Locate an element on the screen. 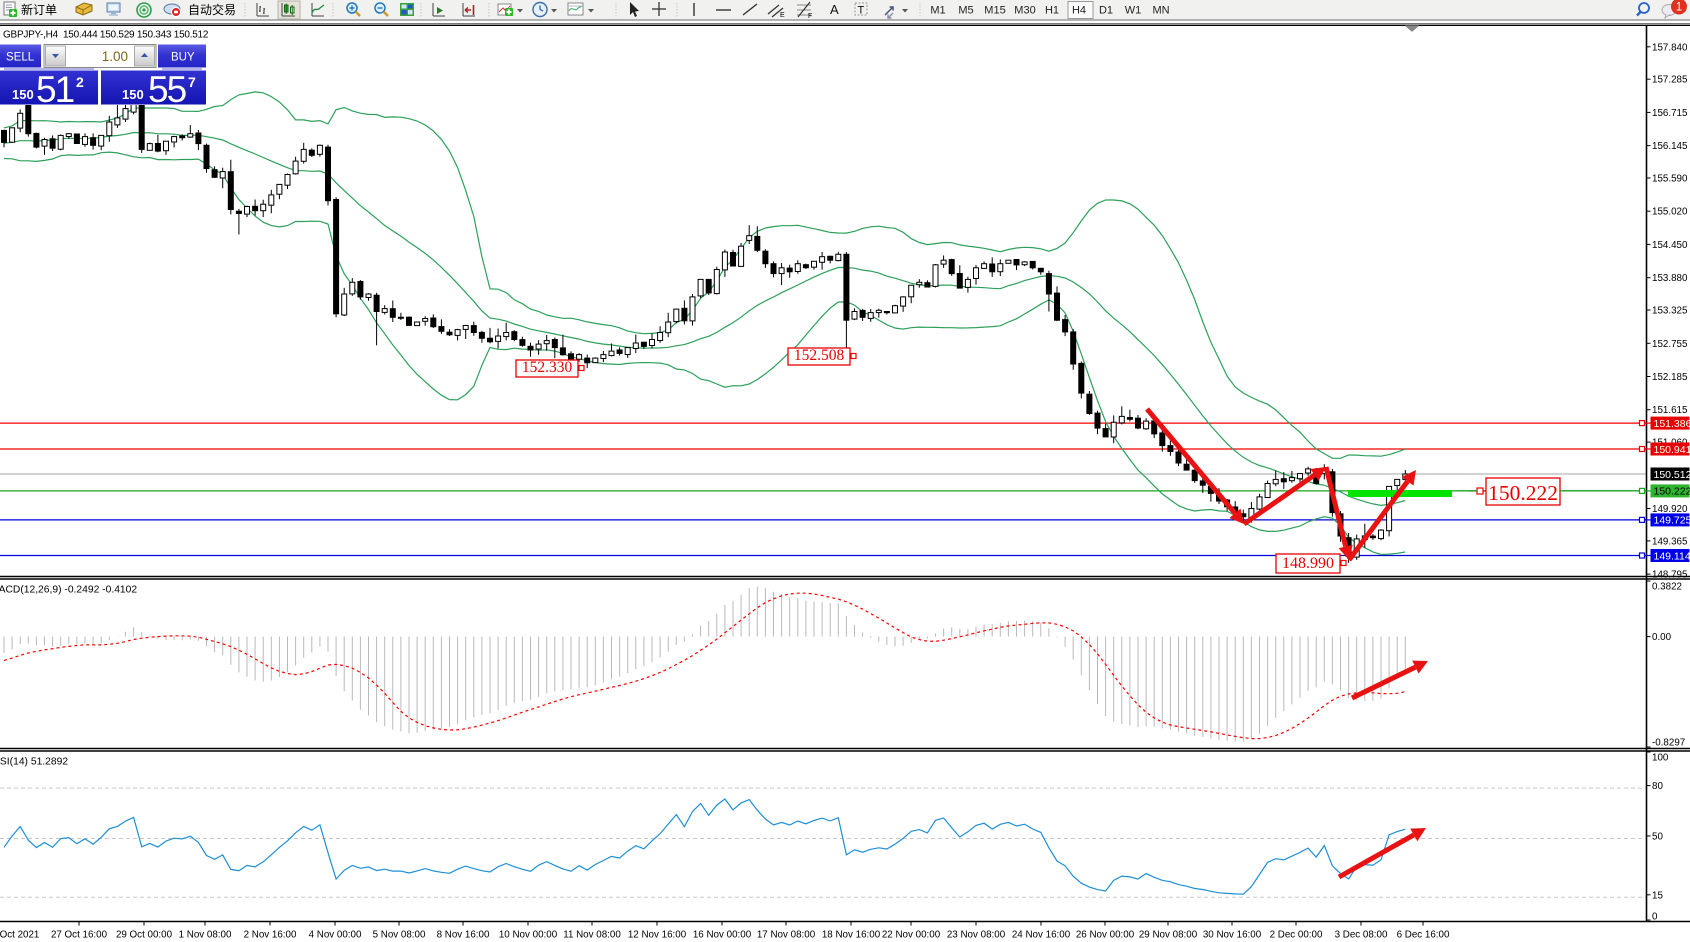 The image size is (1690, 942). svg-text: MN is located at coordinates (1160, 11).